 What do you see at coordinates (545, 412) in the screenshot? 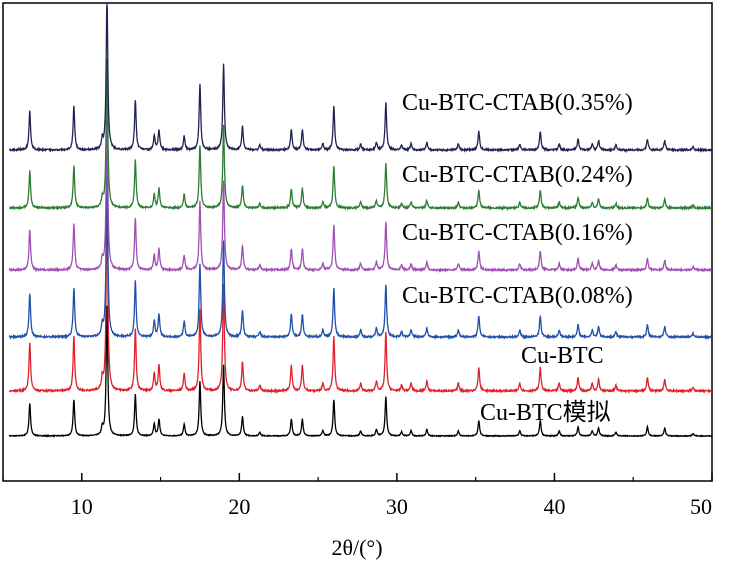
I see `series-label-0: Cu-BTC模拟` at bounding box center [545, 412].